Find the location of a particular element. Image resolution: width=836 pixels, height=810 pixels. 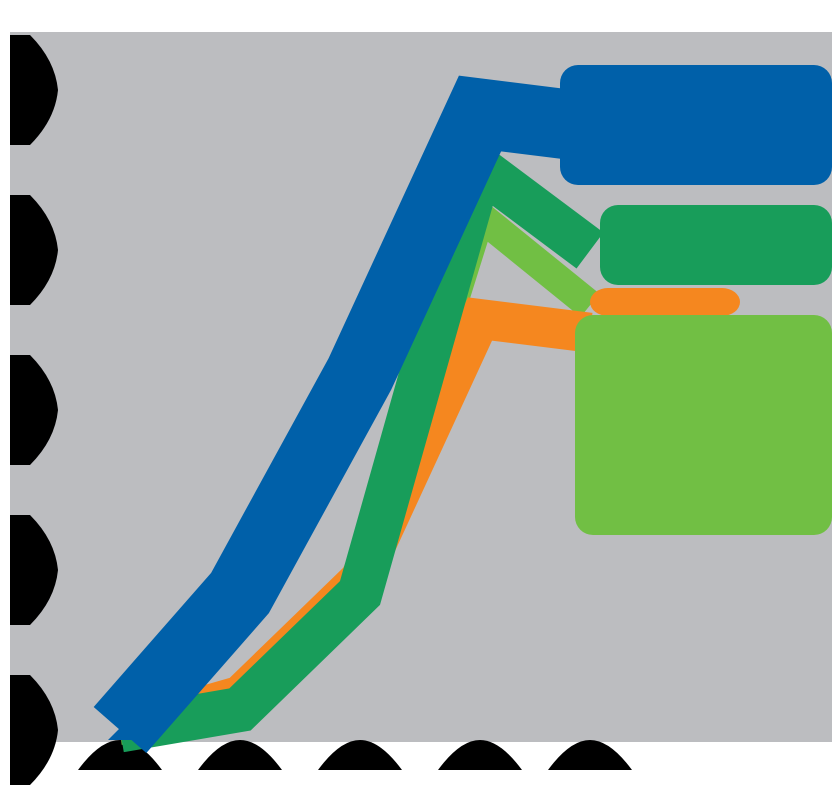

origin-marker-icon is located at coordinates (120, 727).